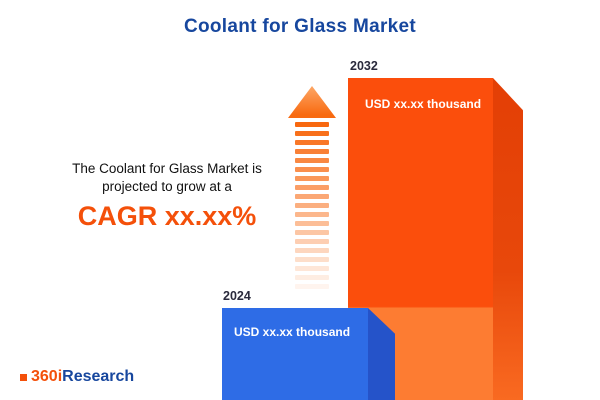 The width and height of the screenshot is (600, 400). I want to click on bar-2024: USD xx.xx thousand, so click(295, 354).